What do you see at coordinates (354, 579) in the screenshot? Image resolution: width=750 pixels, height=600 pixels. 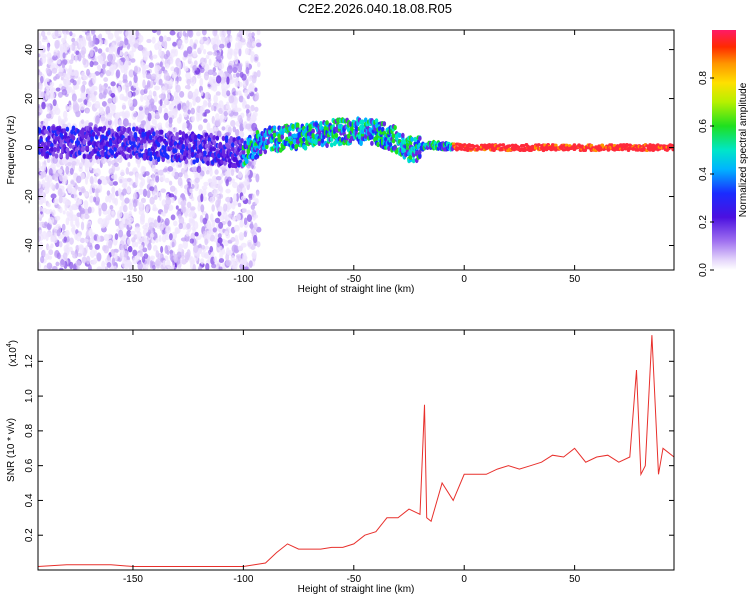 I see `x-tick-label: -50` at bounding box center [354, 579].